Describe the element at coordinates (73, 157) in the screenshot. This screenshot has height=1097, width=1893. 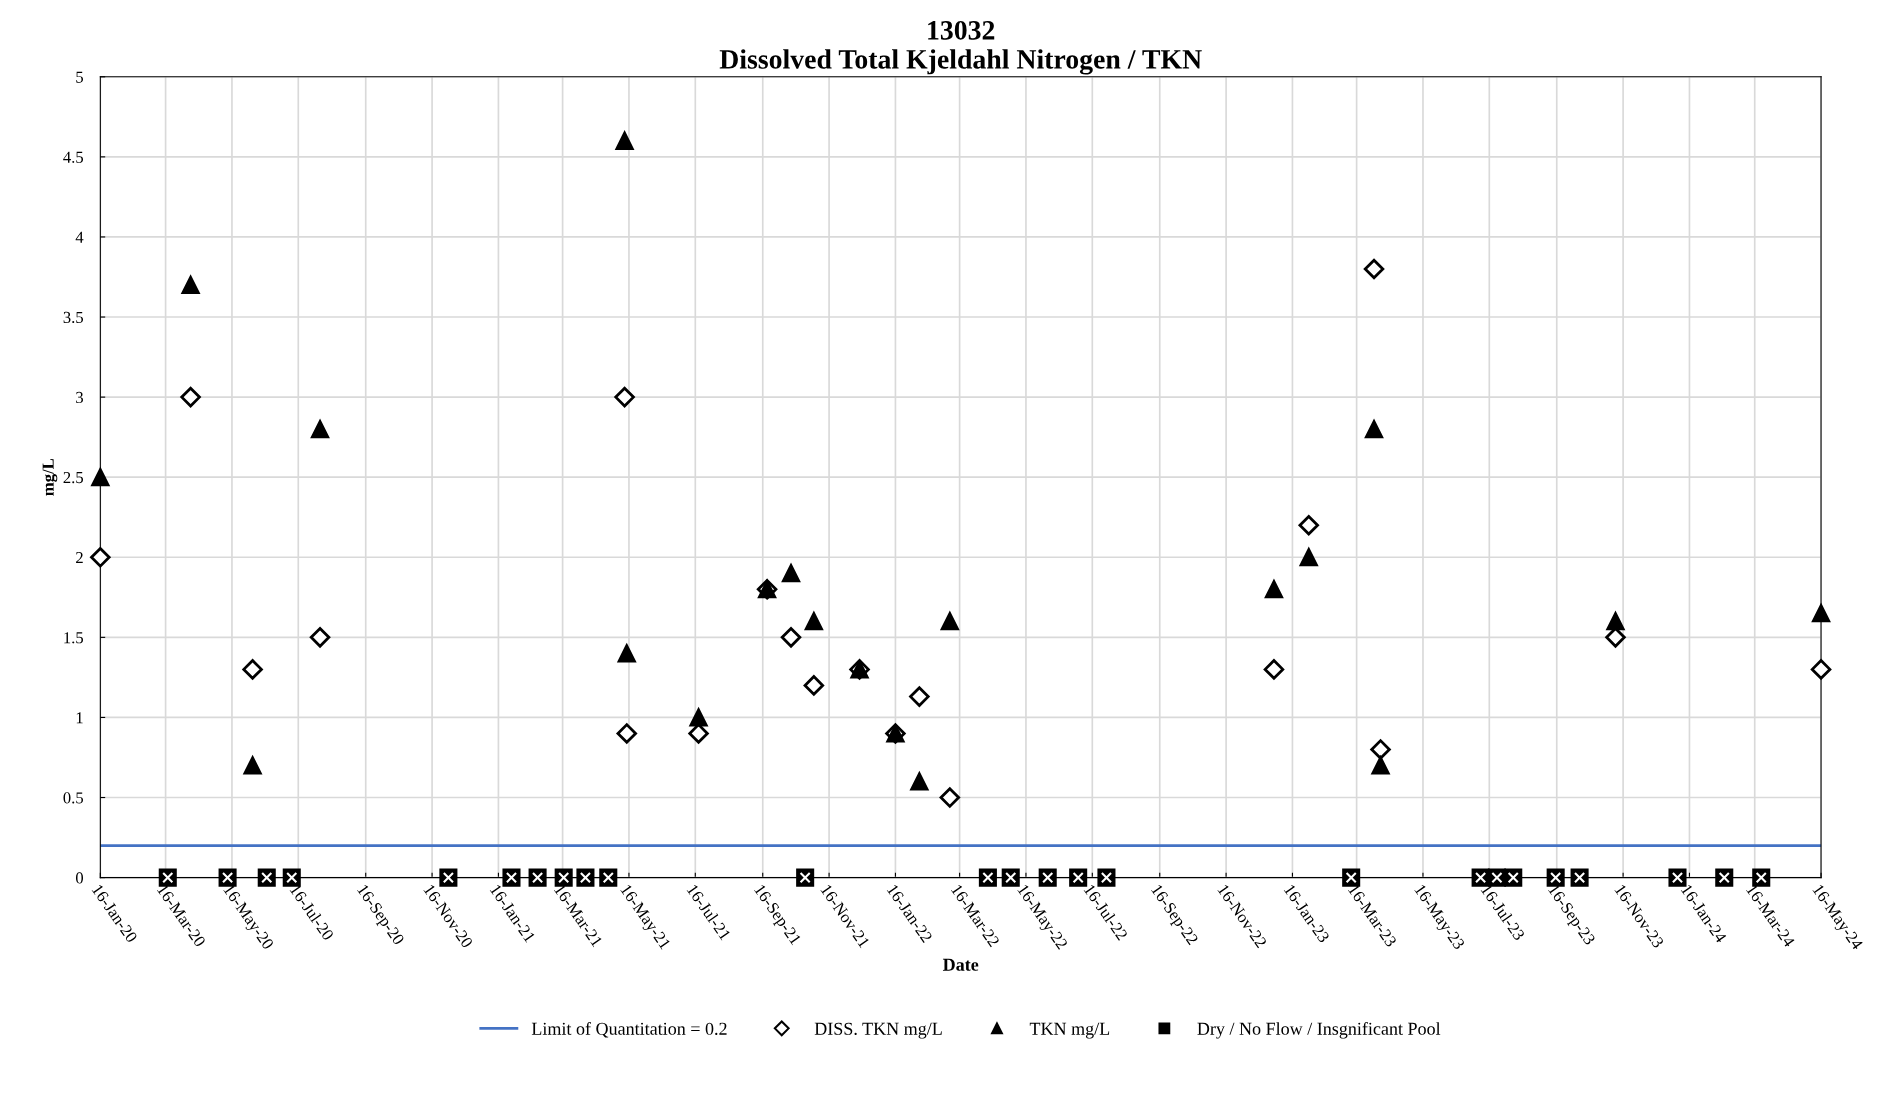
I see `y-tick-label: 4.5` at that location.